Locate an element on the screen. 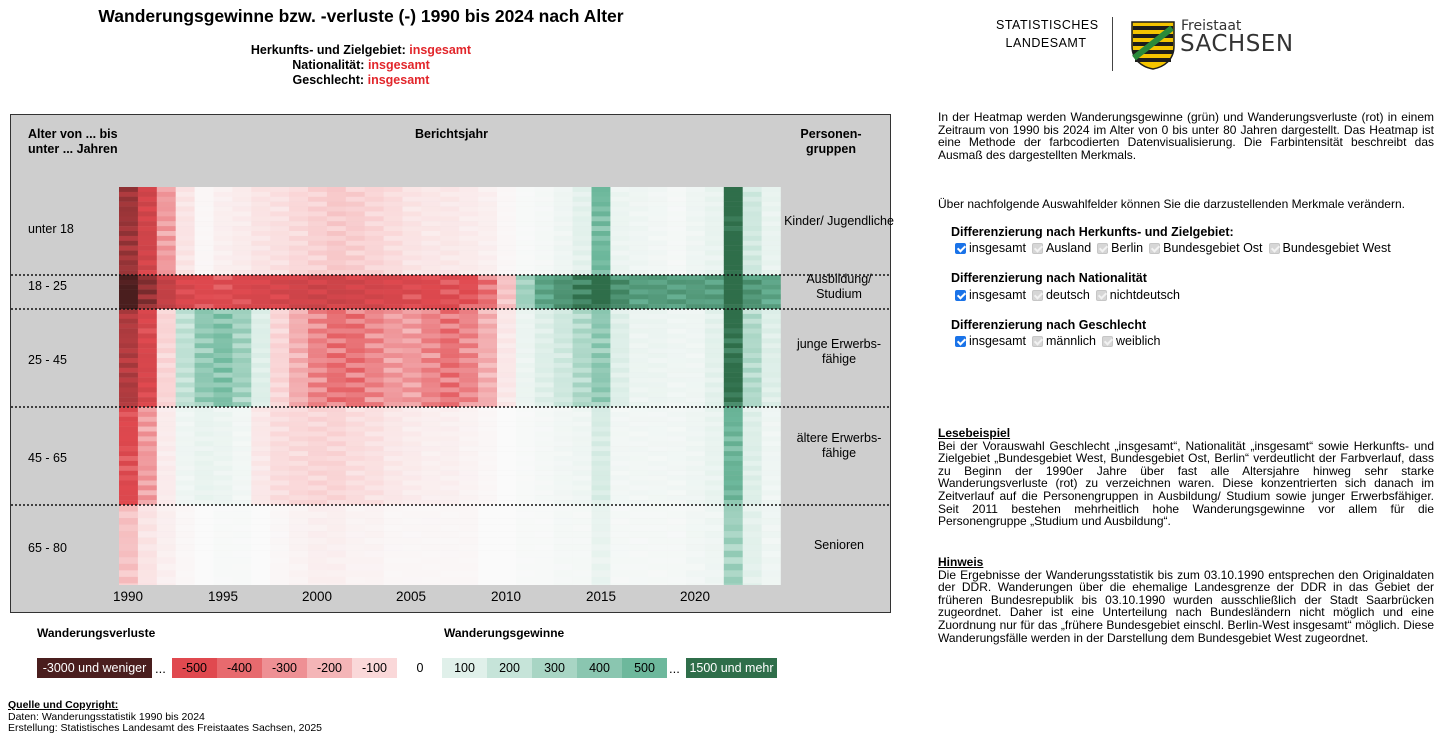  option-herkunft-ost: Bundesgebiet Ost is located at coordinates (1206, 248).